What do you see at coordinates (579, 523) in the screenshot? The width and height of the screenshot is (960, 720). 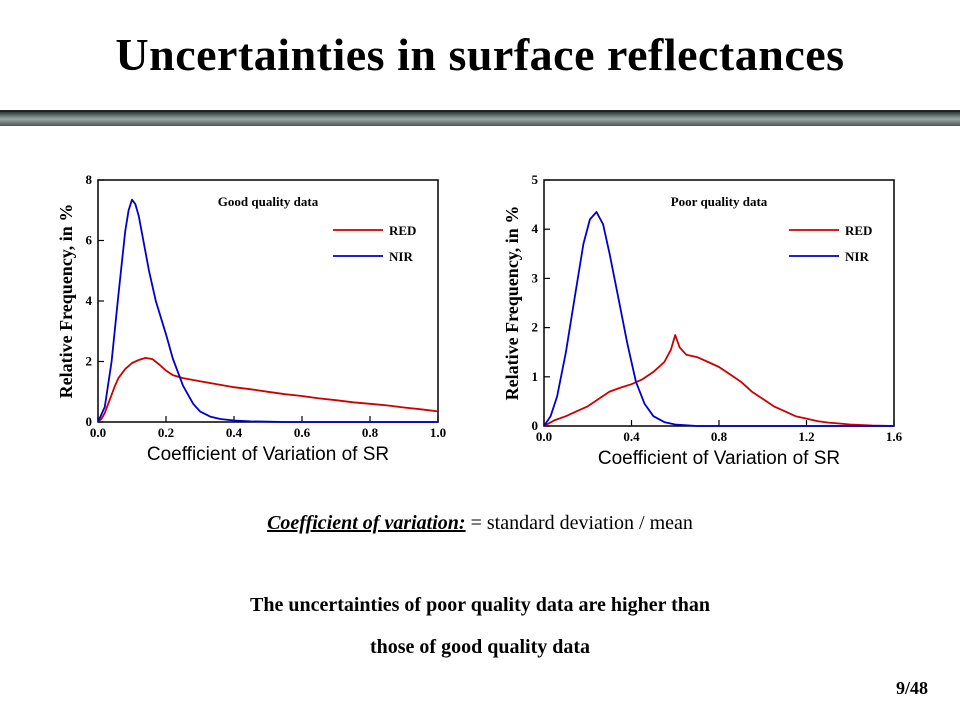 I see `cv-formula: = standard deviation / mean` at bounding box center [579, 523].